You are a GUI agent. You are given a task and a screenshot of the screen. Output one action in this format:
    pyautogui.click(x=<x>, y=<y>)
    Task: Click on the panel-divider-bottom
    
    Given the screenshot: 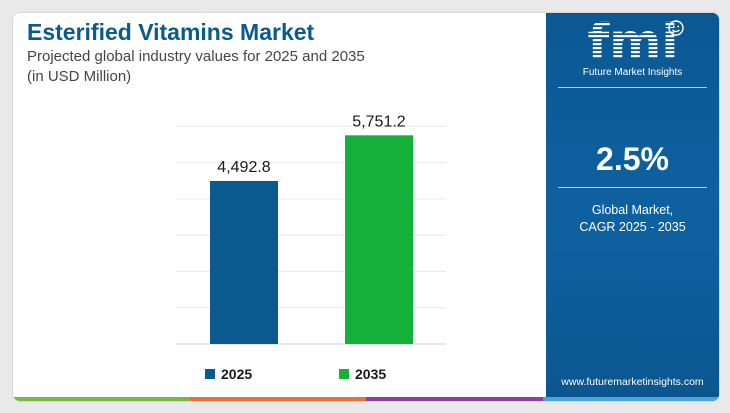 What is the action you would take?
    pyautogui.click(x=632, y=187)
    